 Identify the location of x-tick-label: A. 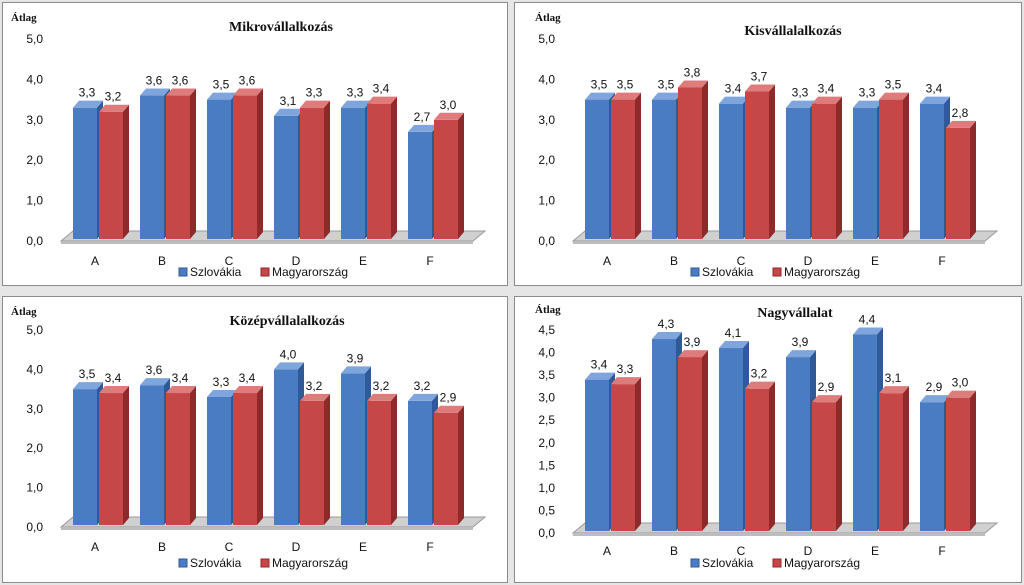
(95, 261).